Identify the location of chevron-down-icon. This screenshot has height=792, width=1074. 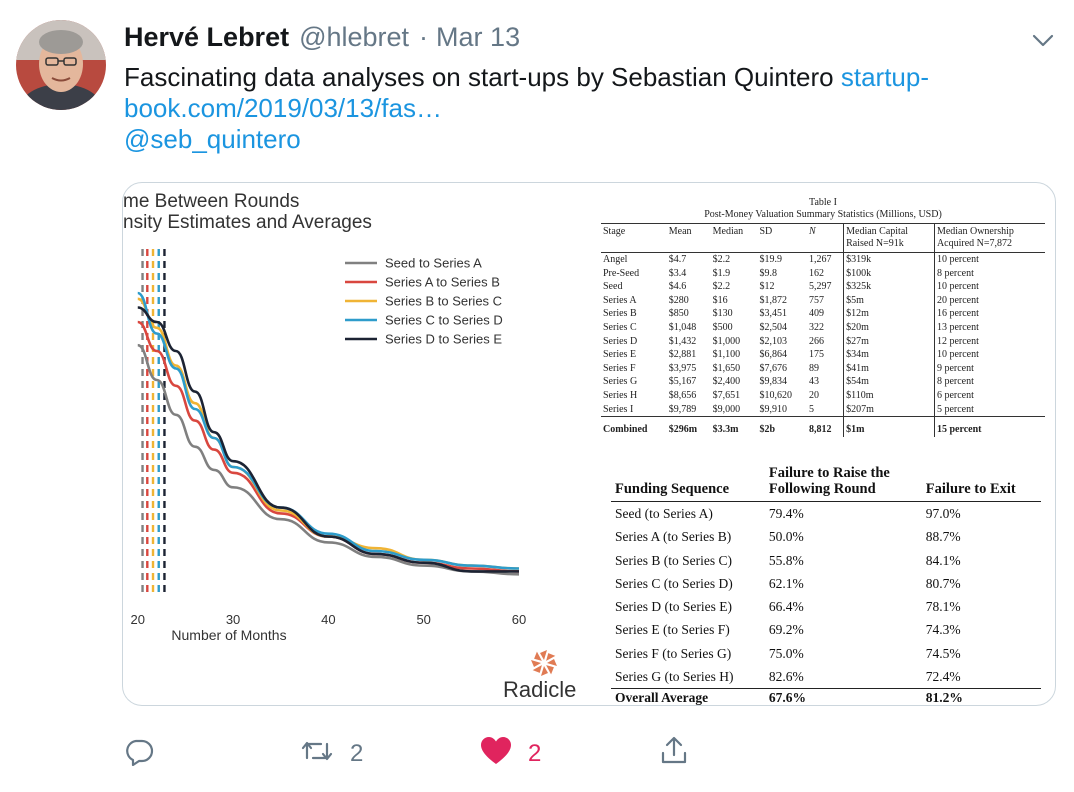
(1043, 41).